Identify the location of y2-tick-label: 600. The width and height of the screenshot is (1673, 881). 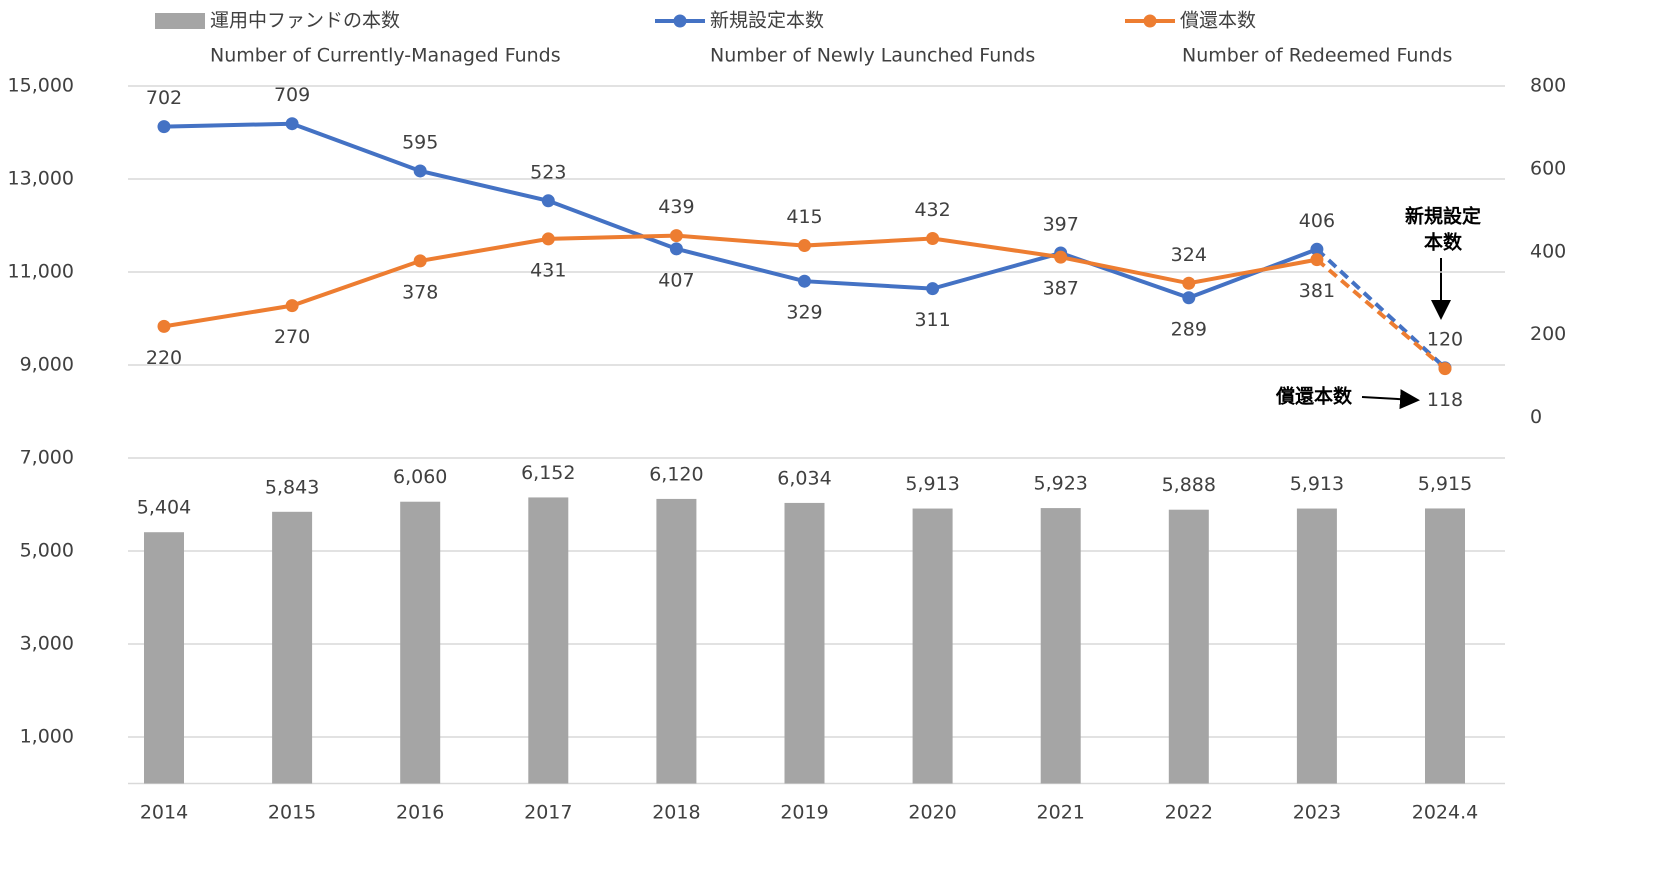
(1548, 168).